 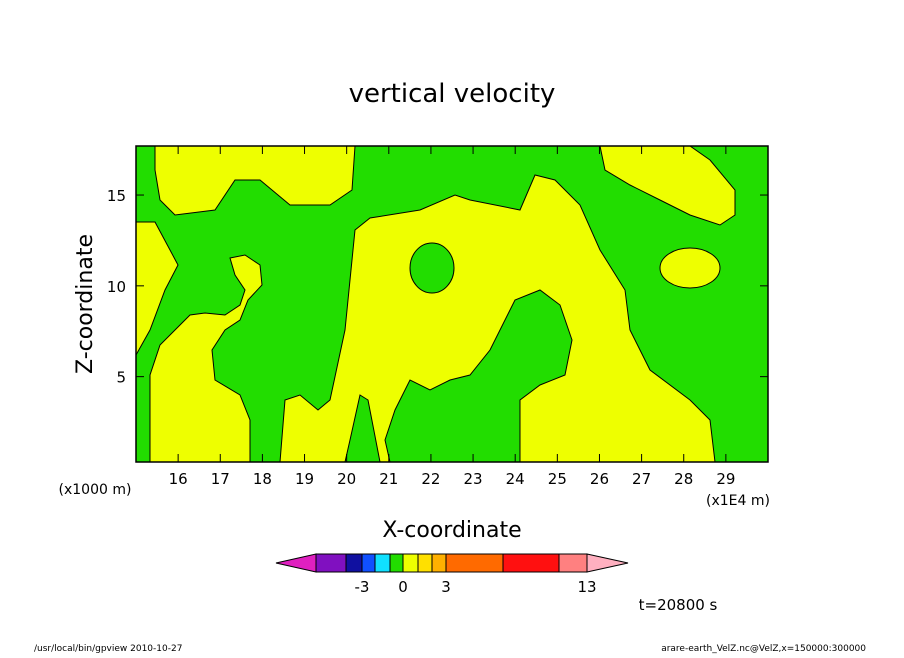 I want to click on x-tick-label: 23, so click(x=473, y=479).